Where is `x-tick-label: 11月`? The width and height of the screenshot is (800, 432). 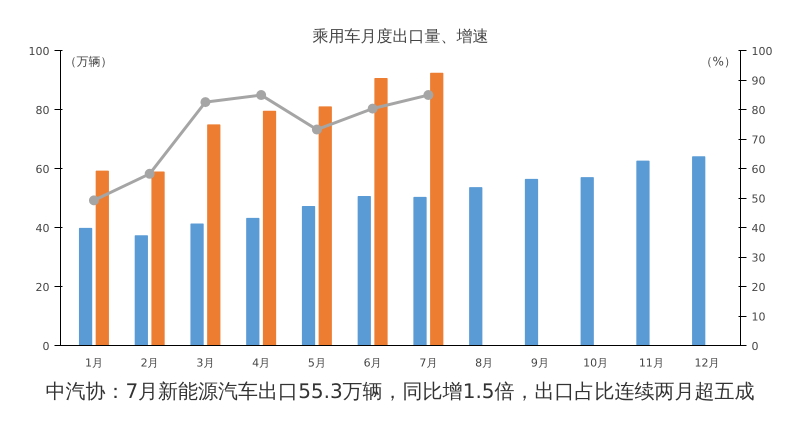
x-tick-label: 11月 is located at coordinates (651, 363).